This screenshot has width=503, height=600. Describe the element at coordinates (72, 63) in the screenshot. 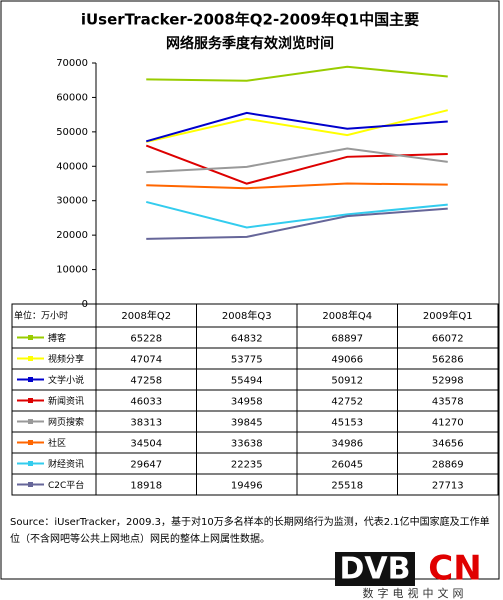

I see `y-tick-label: 70000` at that location.